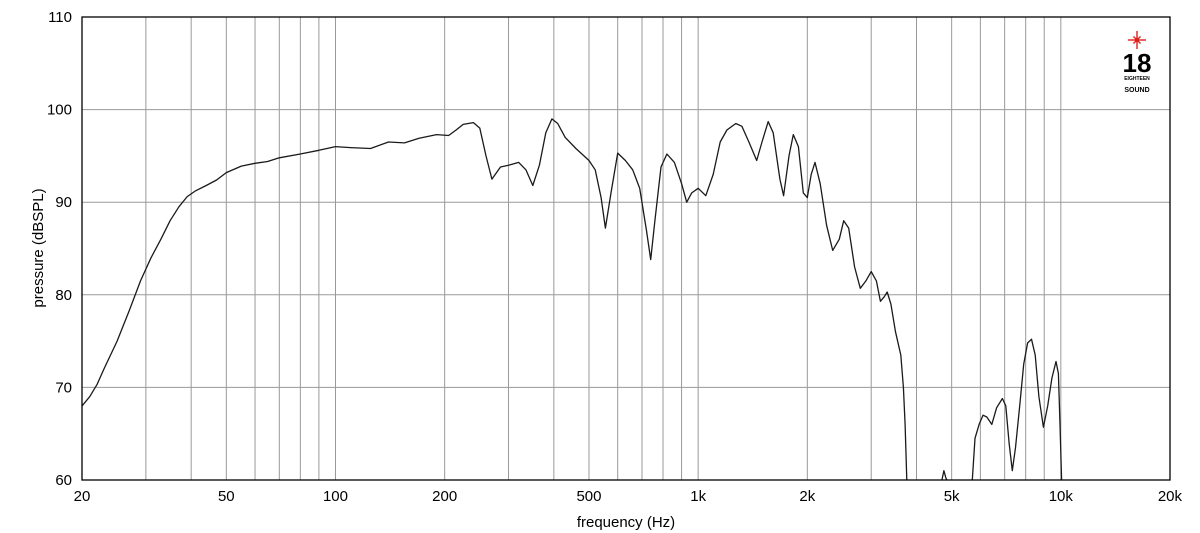  I want to click on x-tick-label: 2k, so click(807, 496).